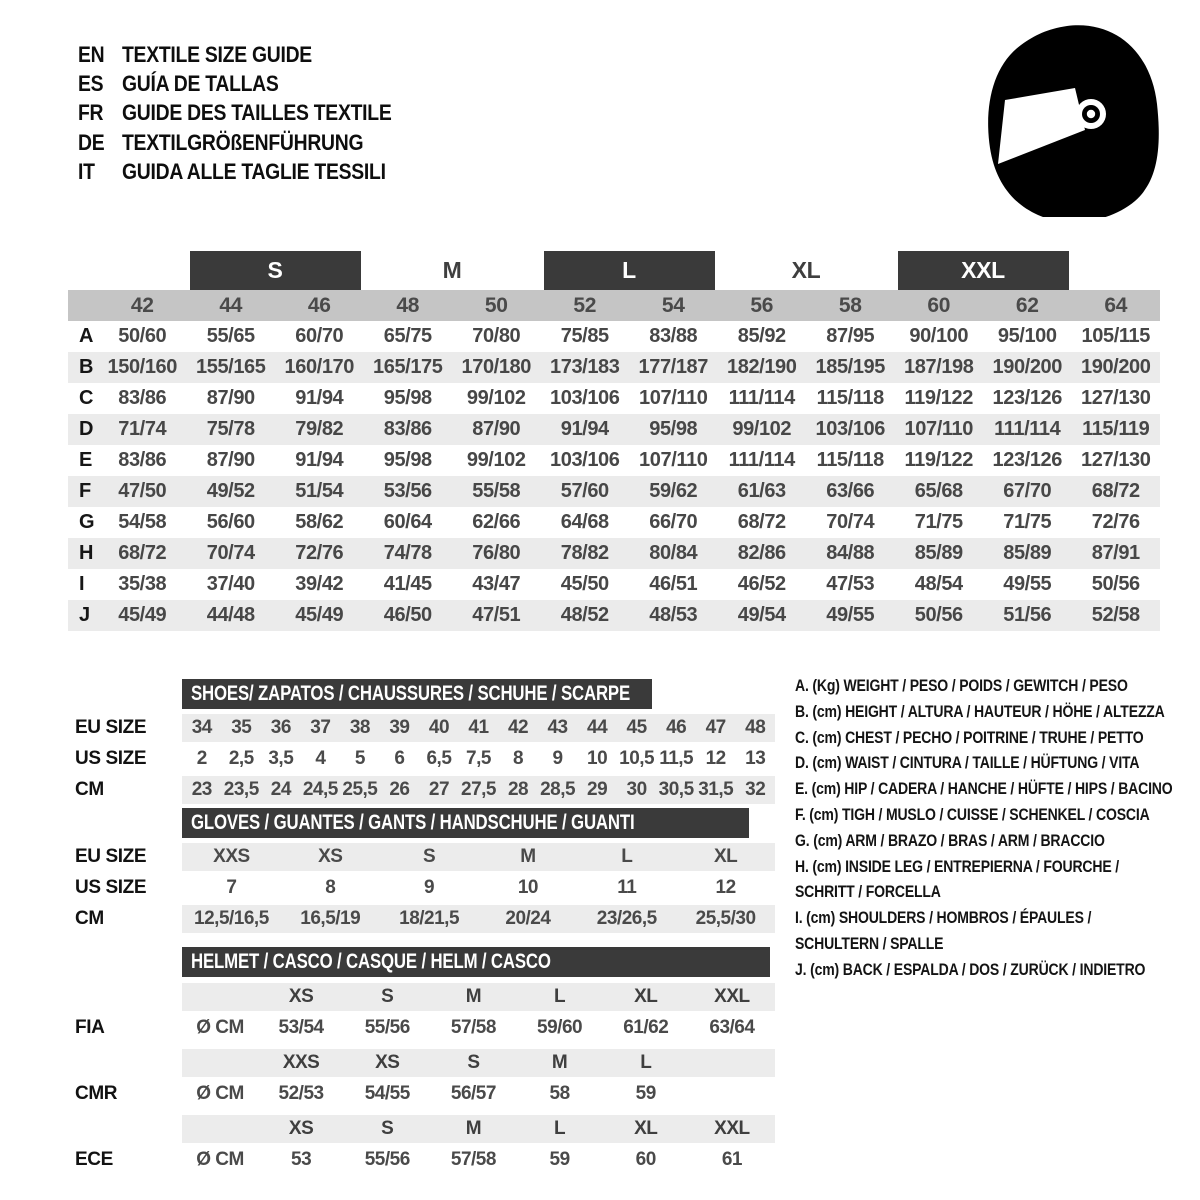 The image size is (1200, 1200). Describe the element at coordinates (478, 728) in the screenshot. I see `value-strip: 34 35 36 37 38 39 40 41 42 43 44 45 46 47 48` at that location.